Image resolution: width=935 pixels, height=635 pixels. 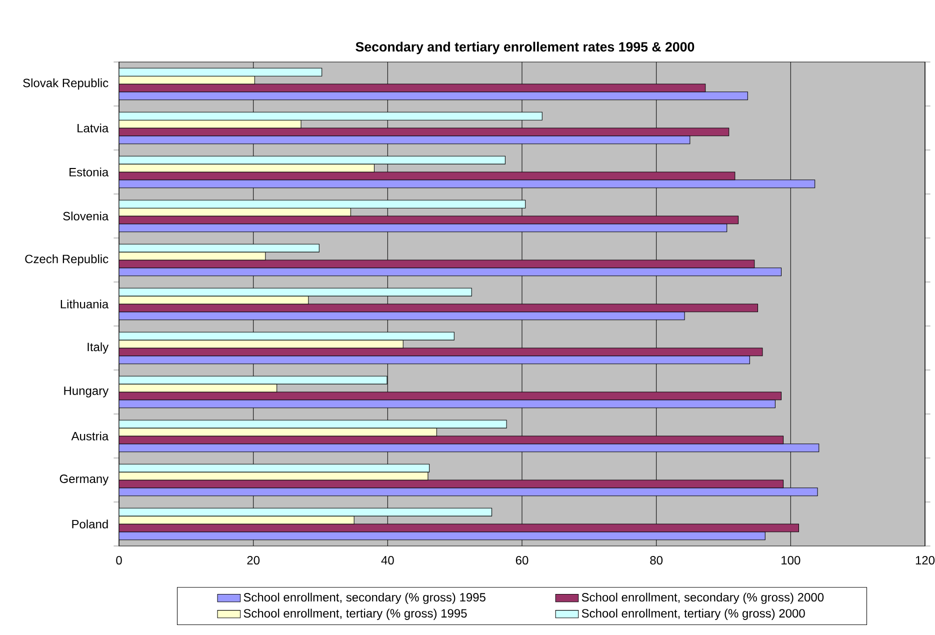 What do you see at coordinates (86, 216) in the screenshot?
I see `y-tick-label: Slovenia` at bounding box center [86, 216].